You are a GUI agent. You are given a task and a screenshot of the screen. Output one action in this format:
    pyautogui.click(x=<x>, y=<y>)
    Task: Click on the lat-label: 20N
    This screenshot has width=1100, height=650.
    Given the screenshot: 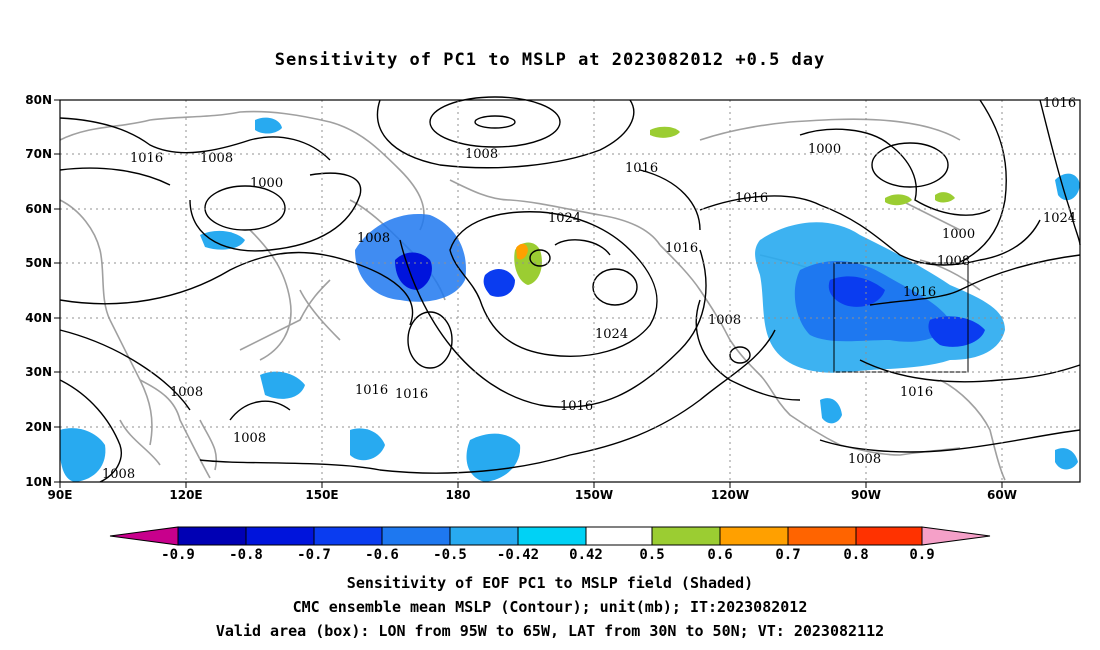 What is the action you would take?
    pyautogui.click(x=38, y=427)
    